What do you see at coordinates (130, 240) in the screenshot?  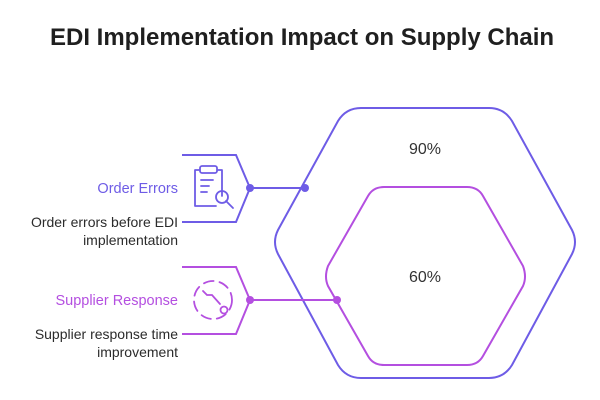 I see `order-errors-description-line2: implementation` at bounding box center [130, 240].